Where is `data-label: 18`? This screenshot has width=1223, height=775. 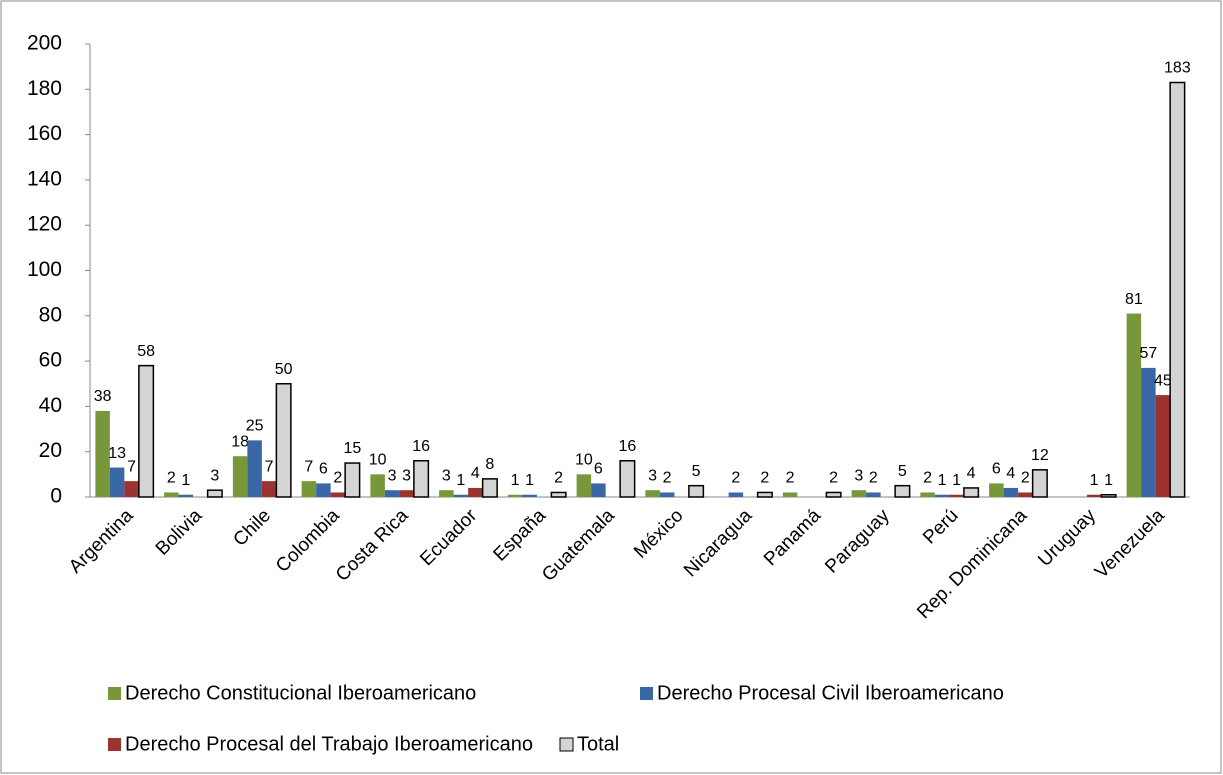
data-label: 18 is located at coordinates (240, 441).